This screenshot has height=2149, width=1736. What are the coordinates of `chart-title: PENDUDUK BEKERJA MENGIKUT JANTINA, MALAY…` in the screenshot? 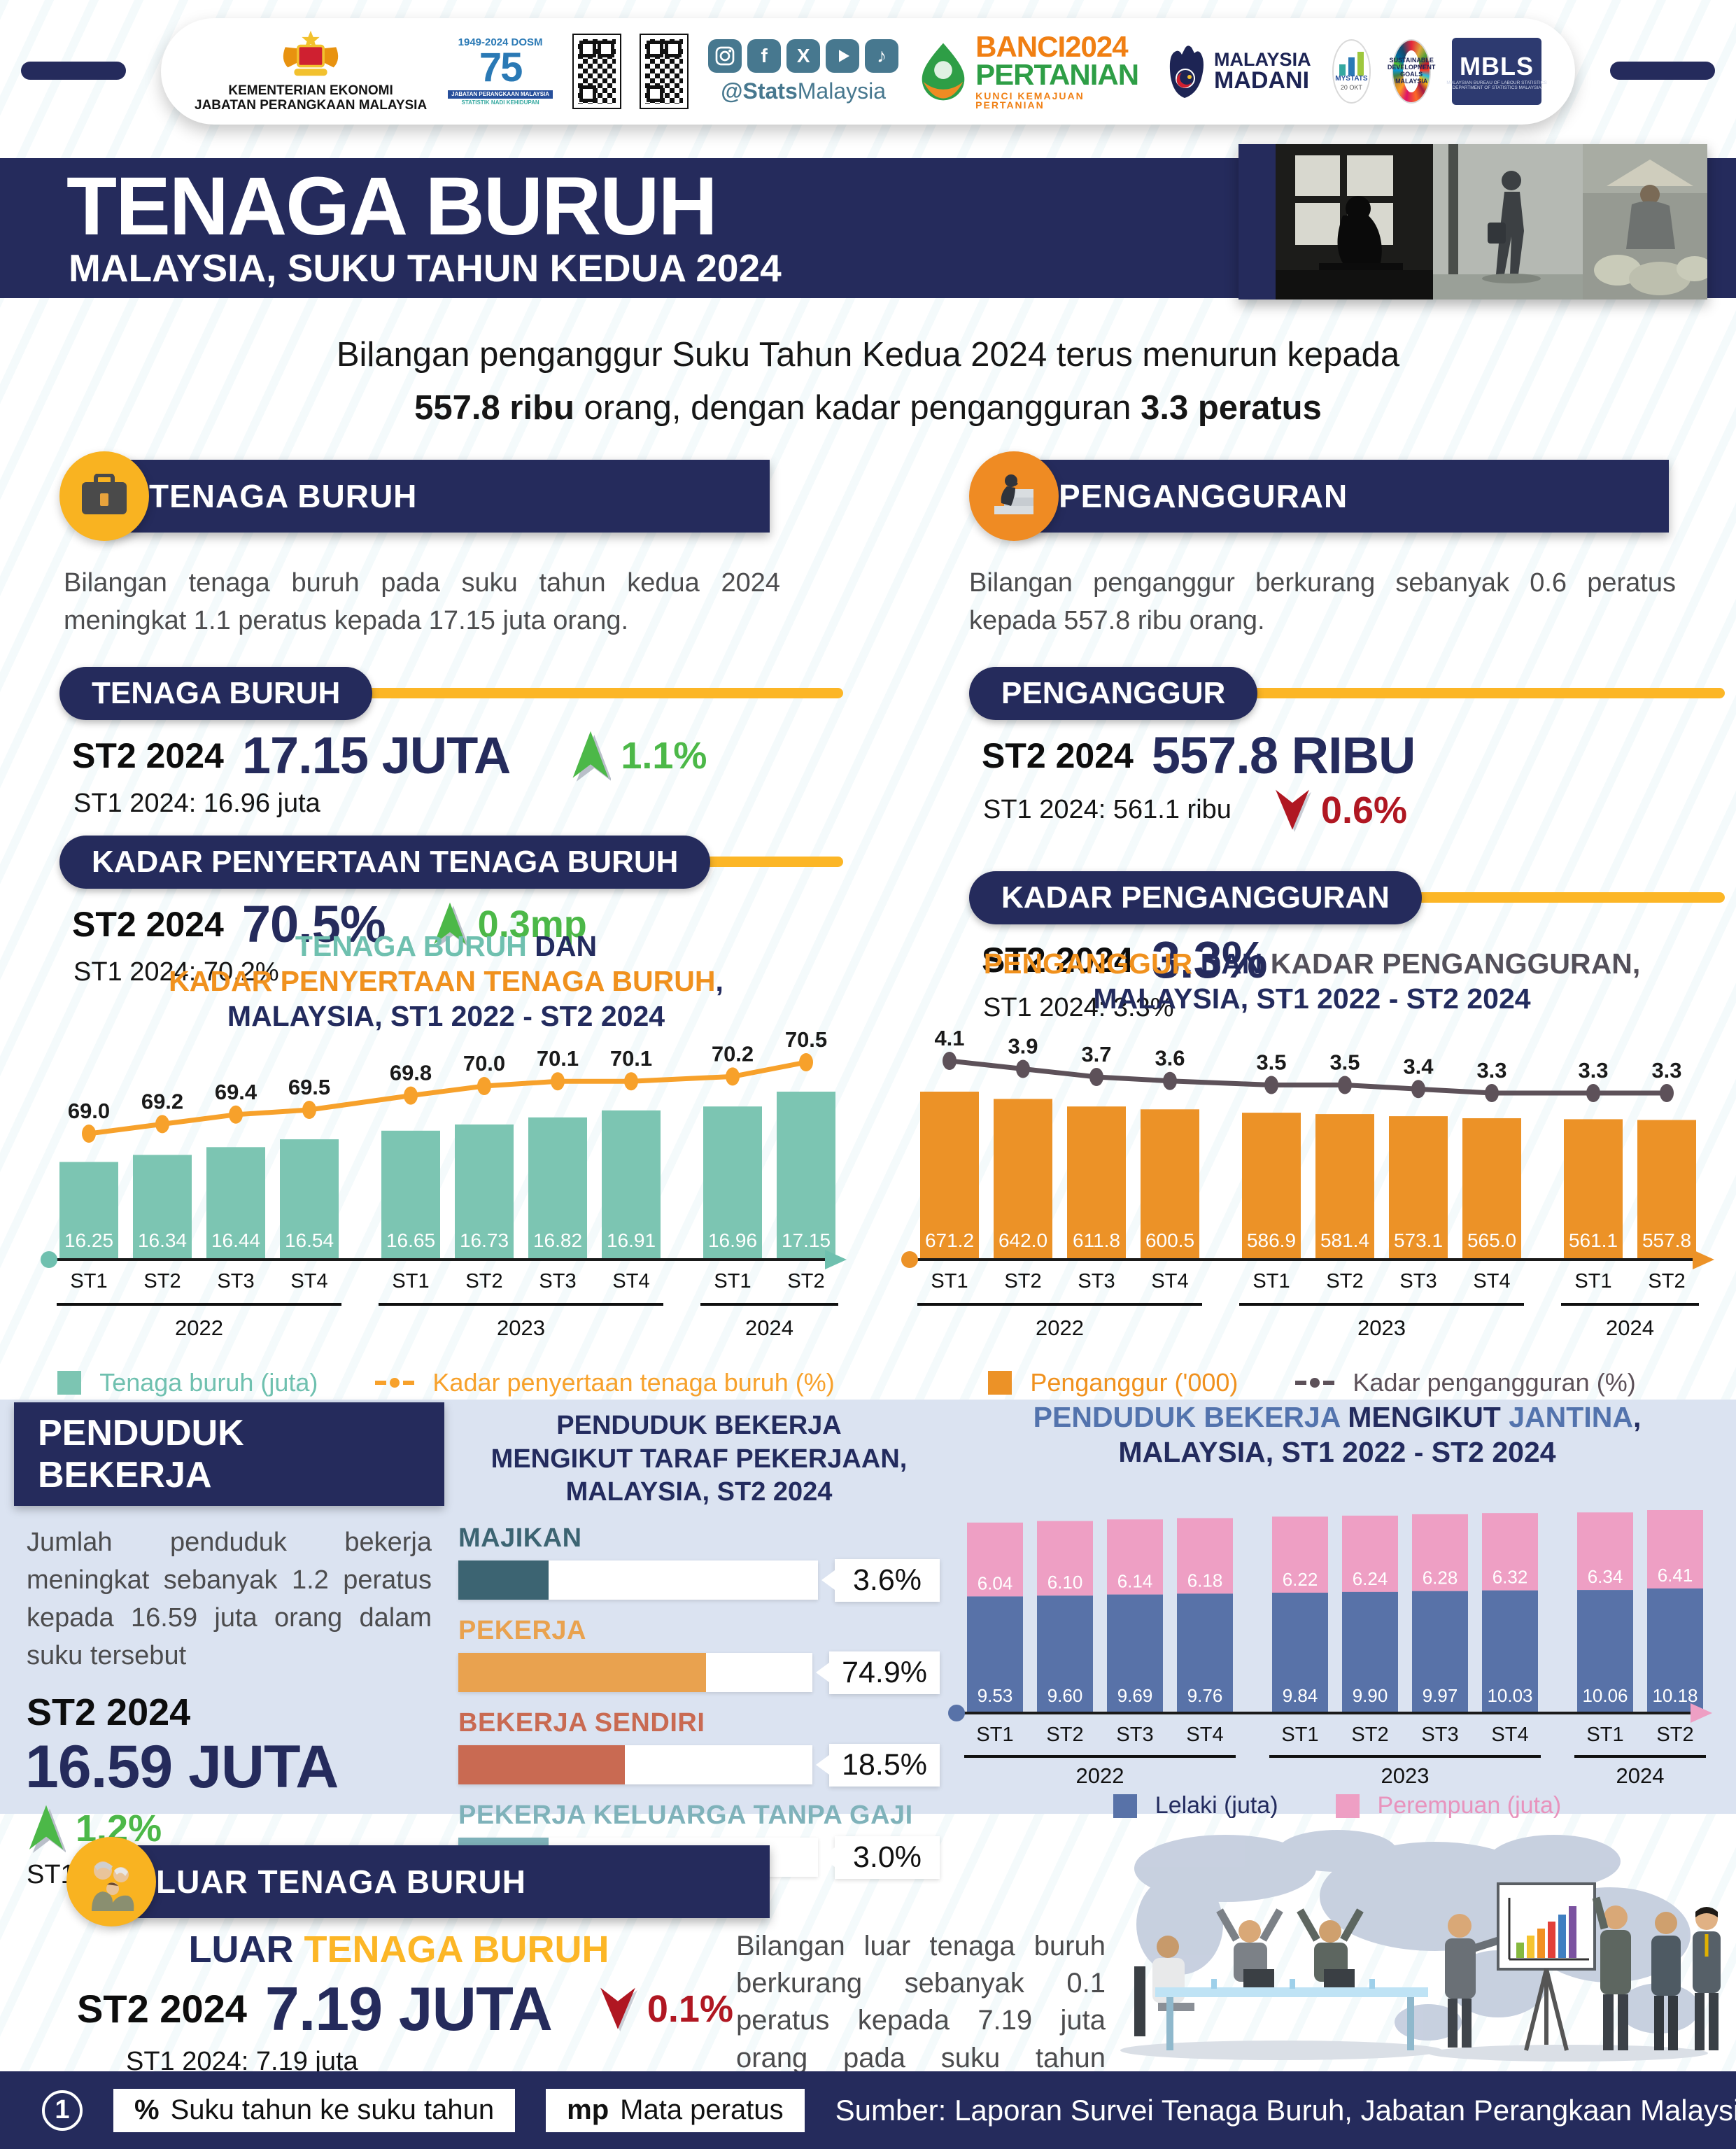 It's located at (1337, 1434).